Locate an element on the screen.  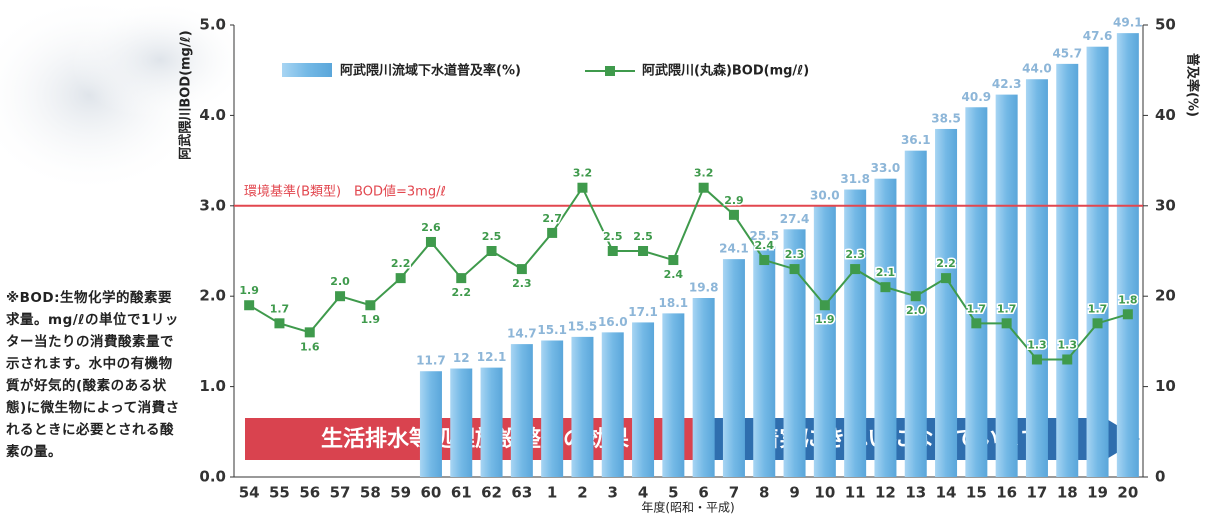
x-tick-label: 55 is located at coordinates (279, 493).